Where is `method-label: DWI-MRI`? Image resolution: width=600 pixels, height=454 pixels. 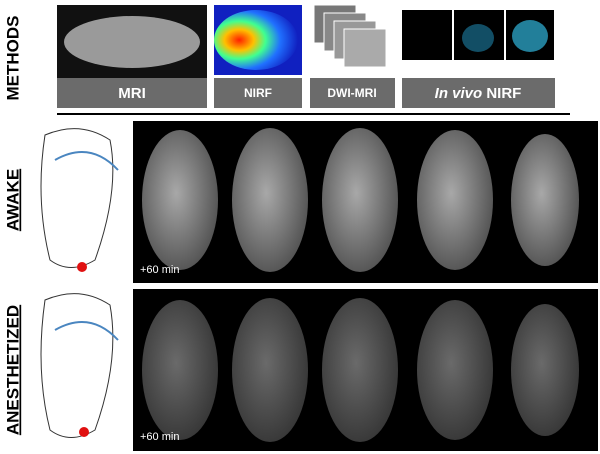 method-label: DWI-MRI is located at coordinates (351, 93).